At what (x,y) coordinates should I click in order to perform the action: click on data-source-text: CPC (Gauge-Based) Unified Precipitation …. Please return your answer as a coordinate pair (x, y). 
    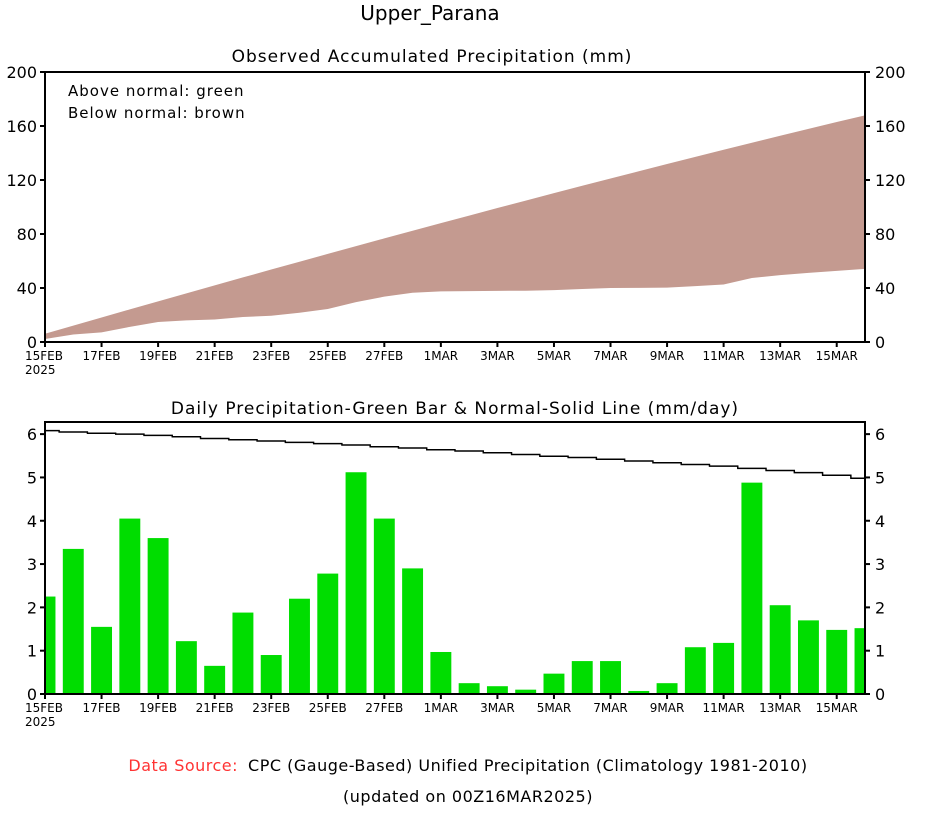
    Looking at the image, I should click on (528, 765).